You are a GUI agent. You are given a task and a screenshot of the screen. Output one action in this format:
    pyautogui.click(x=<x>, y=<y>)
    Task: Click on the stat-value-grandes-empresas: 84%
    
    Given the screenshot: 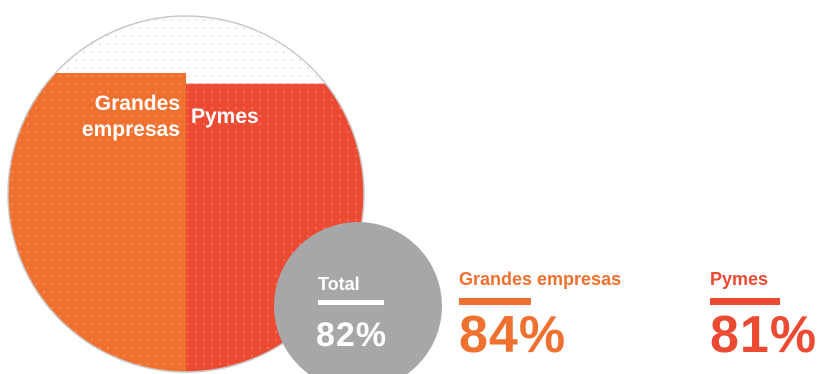 What is the action you would take?
    pyautogui.click(x=513, y=335)
    